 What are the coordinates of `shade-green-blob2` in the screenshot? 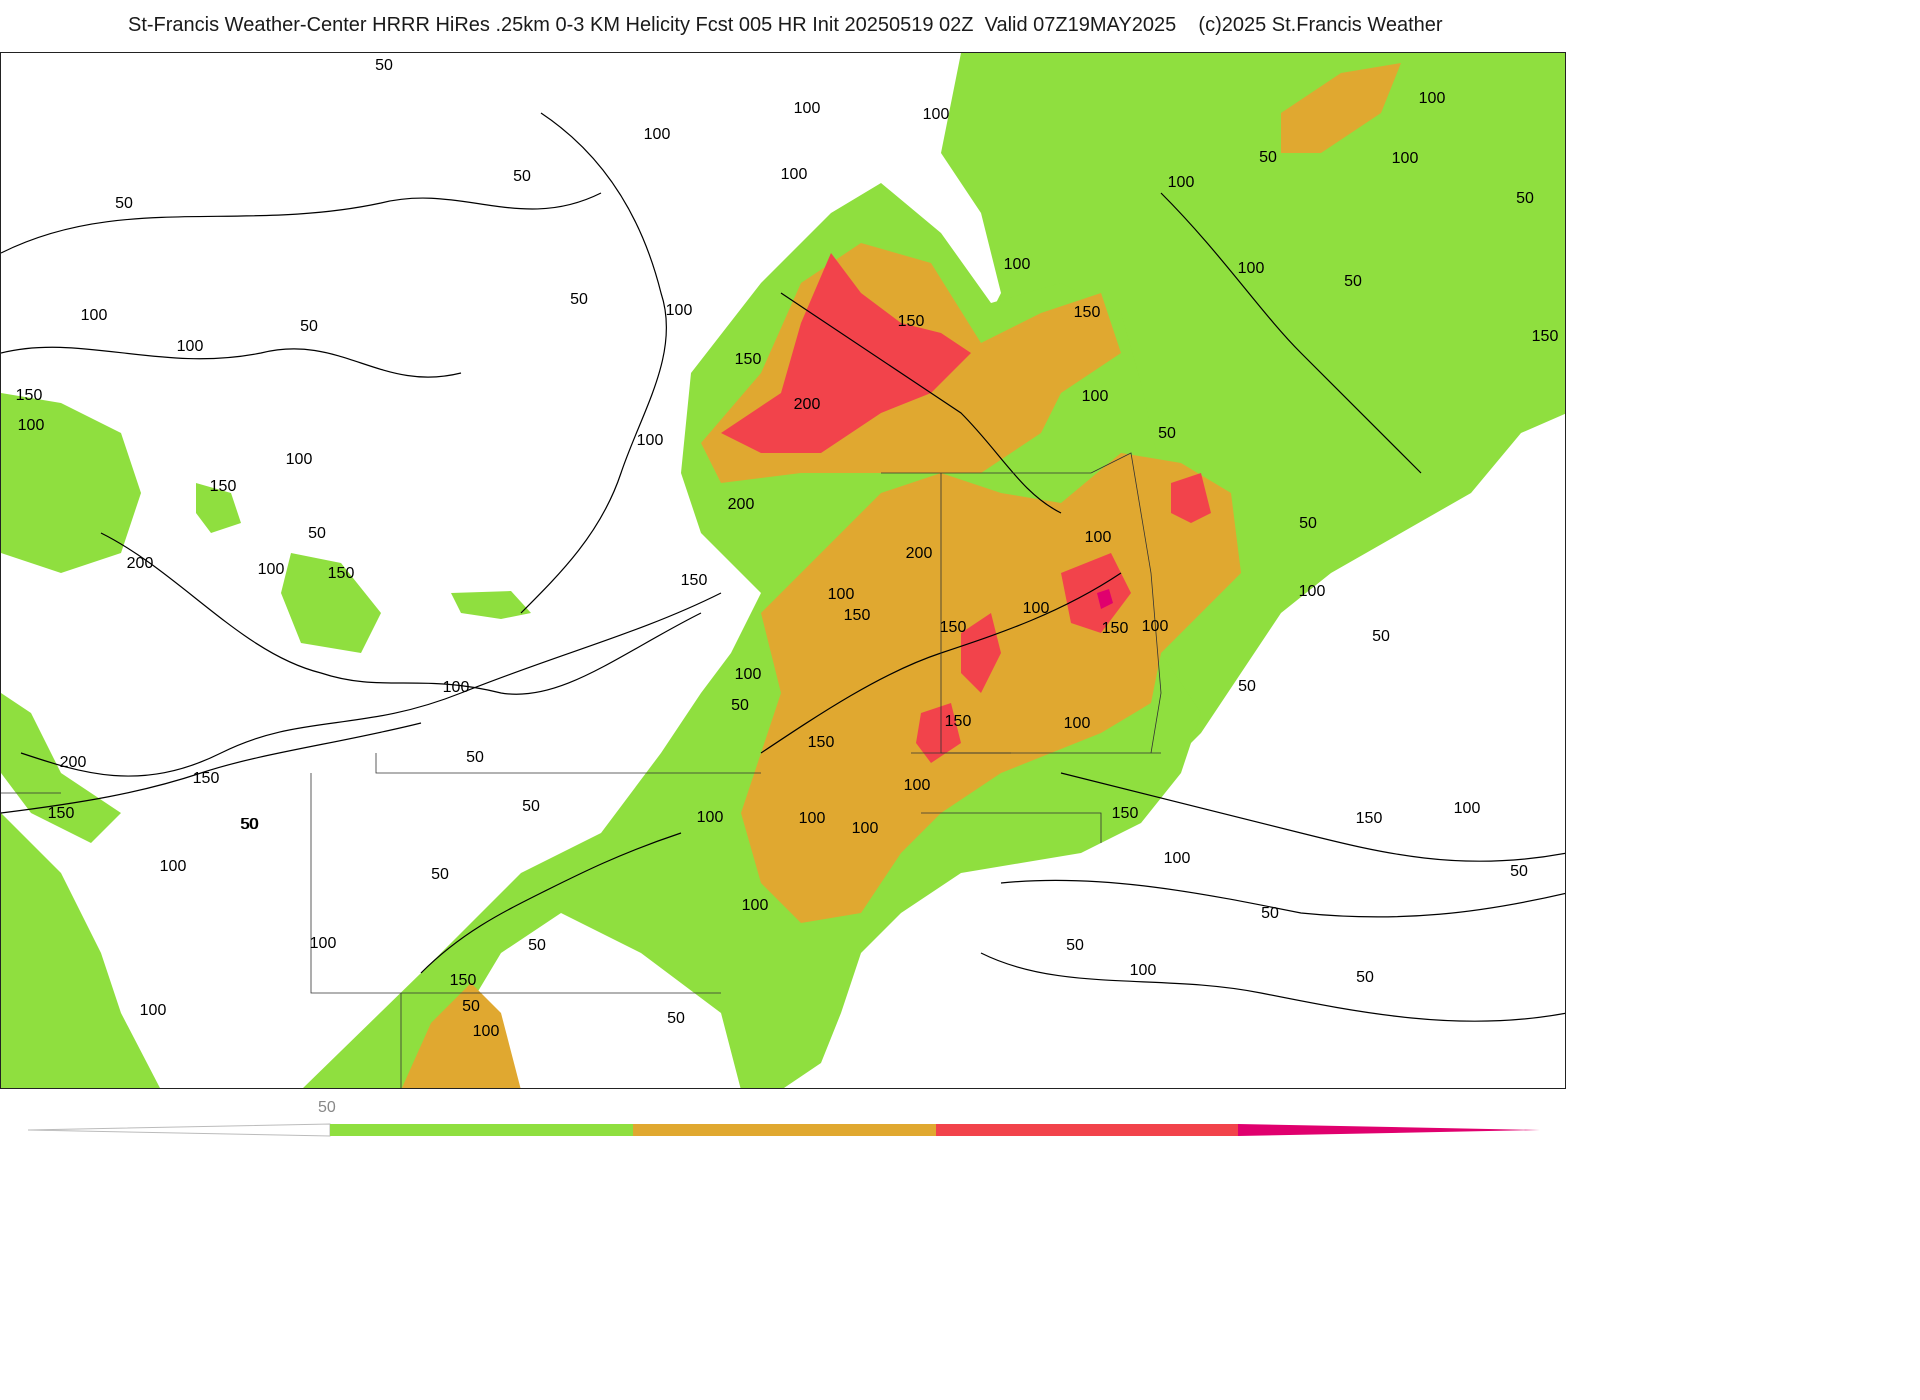 It's located at (218, 508).